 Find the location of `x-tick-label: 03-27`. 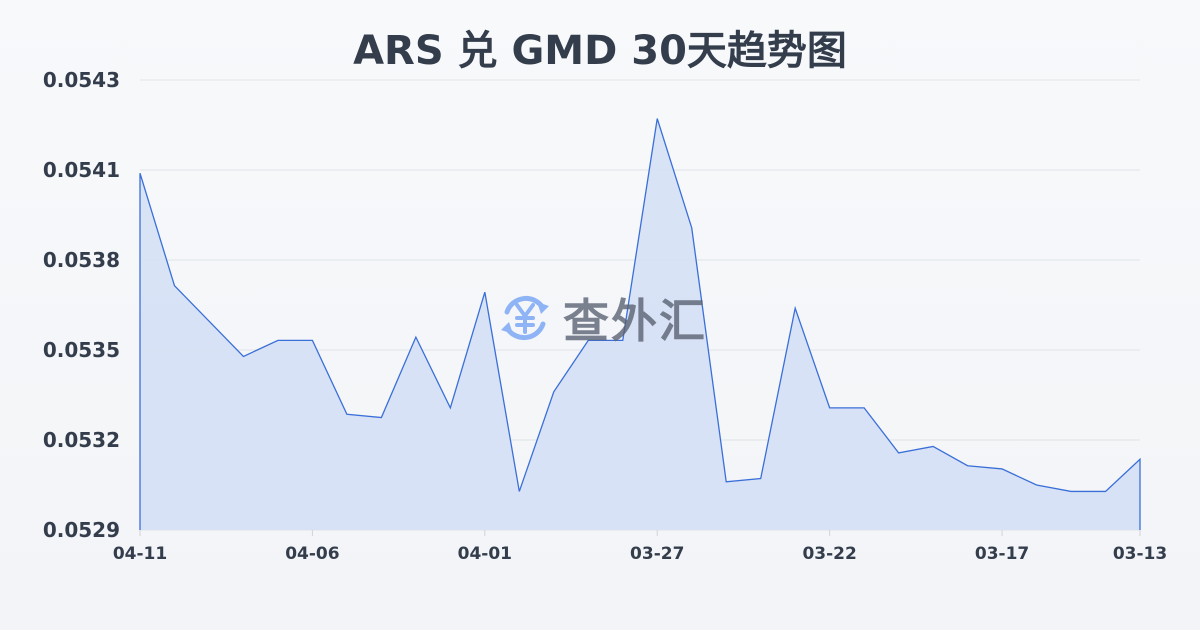

x-tick-label: 03-27 is located at coordinates (657, 554).